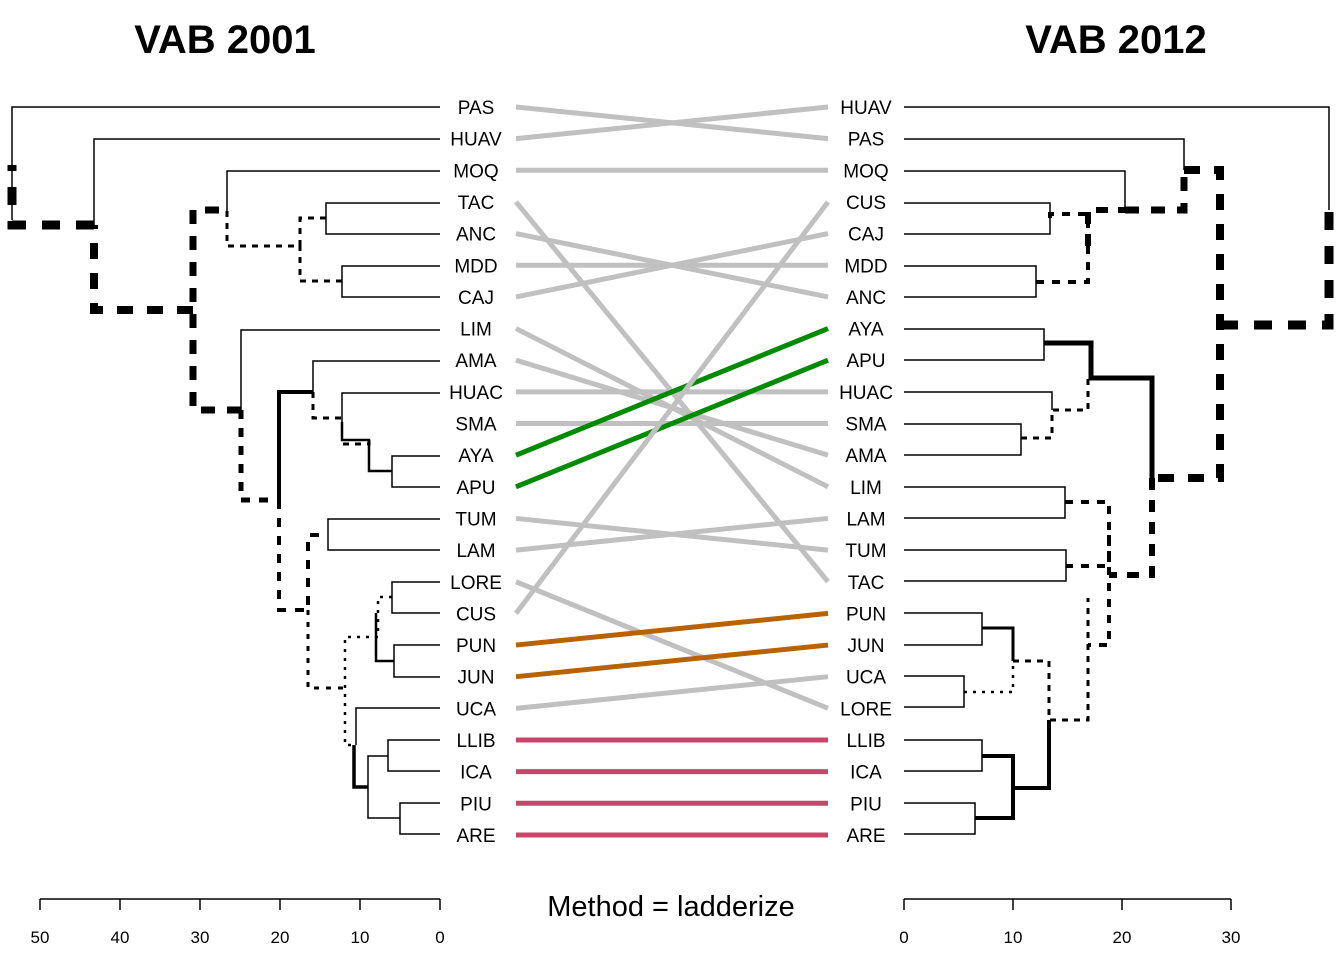  What do you see at coordinates (670, 907) in the screenshot?
I see `method-label: Method = ladderize` at bounding box center [670, 907].